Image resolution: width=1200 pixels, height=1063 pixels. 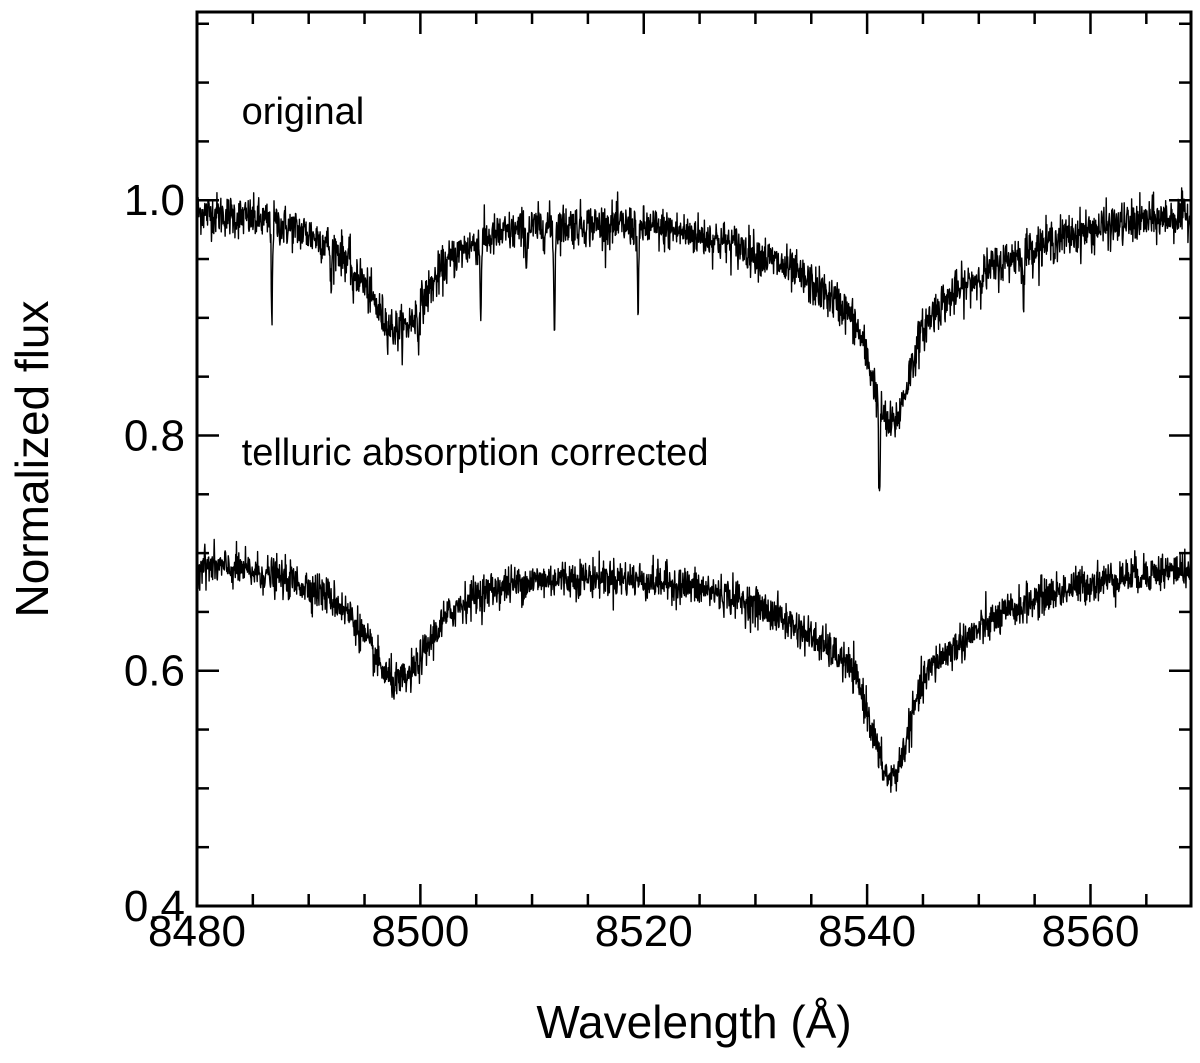 What do you see at coordinates (154, 671) in the screenshot?
I see `y-tick-label: 0.6` at bounding box center [154, 671].